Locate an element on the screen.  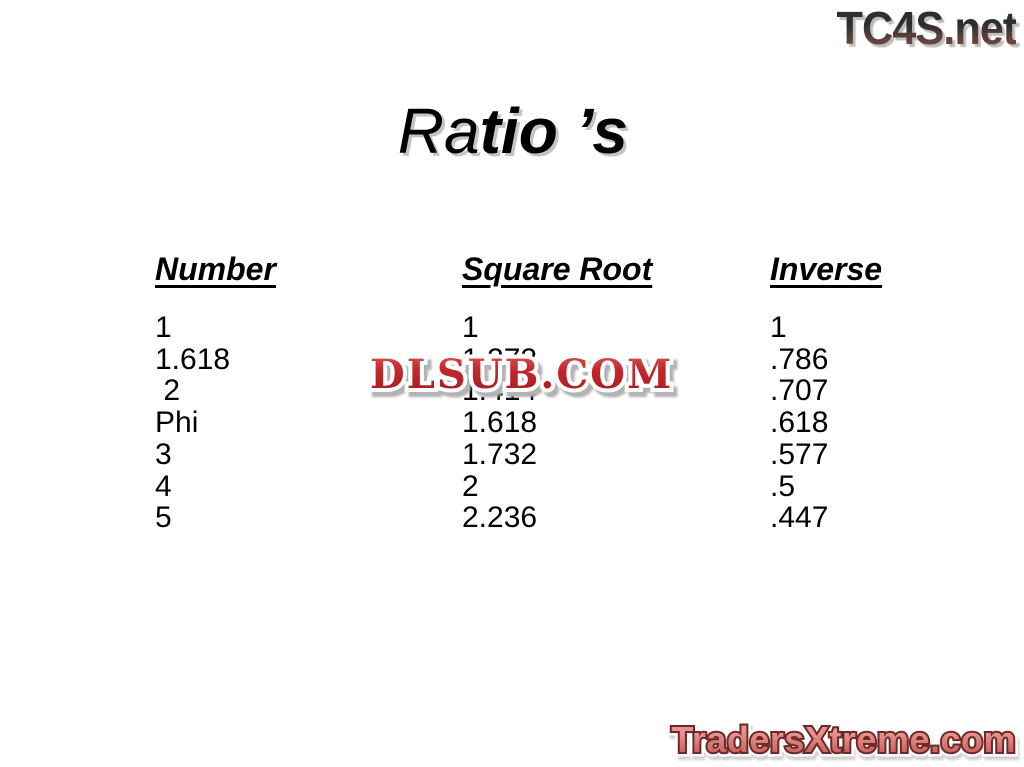
table-cell: 1.414 is located at coordinates (557, 391).